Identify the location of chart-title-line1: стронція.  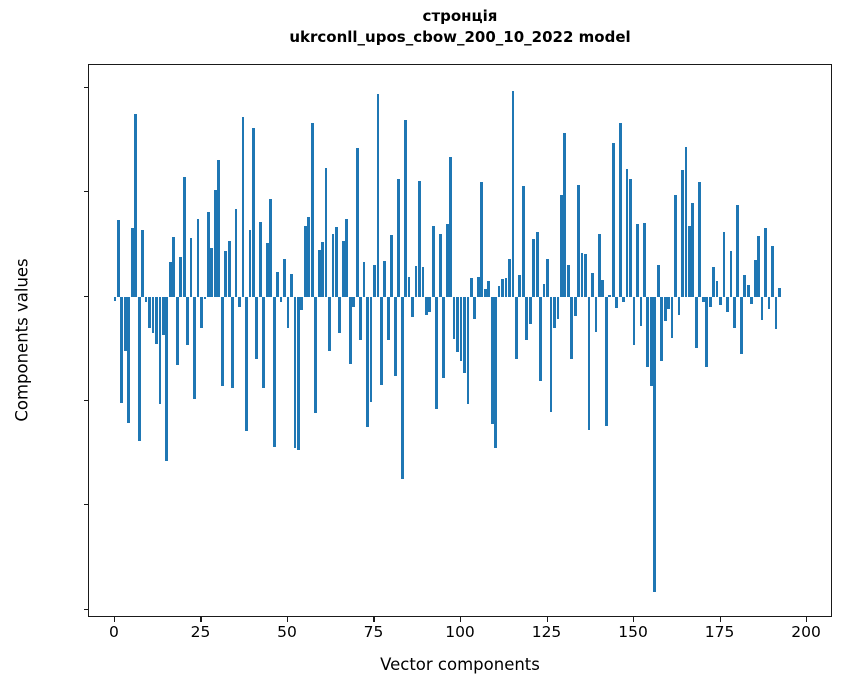
(460, 16).